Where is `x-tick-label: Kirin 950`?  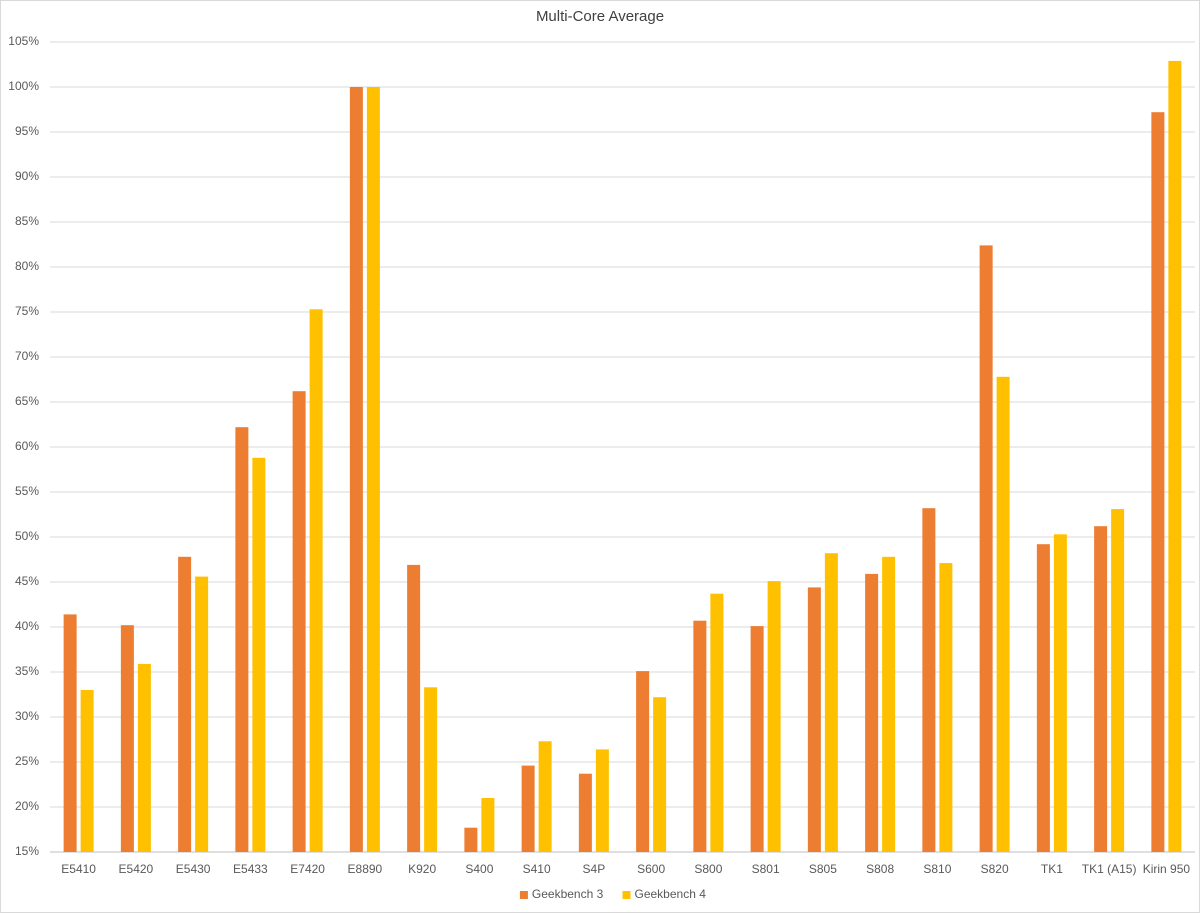
x-tick-label: Kirin 950 is located at coordinates (1167, 869).